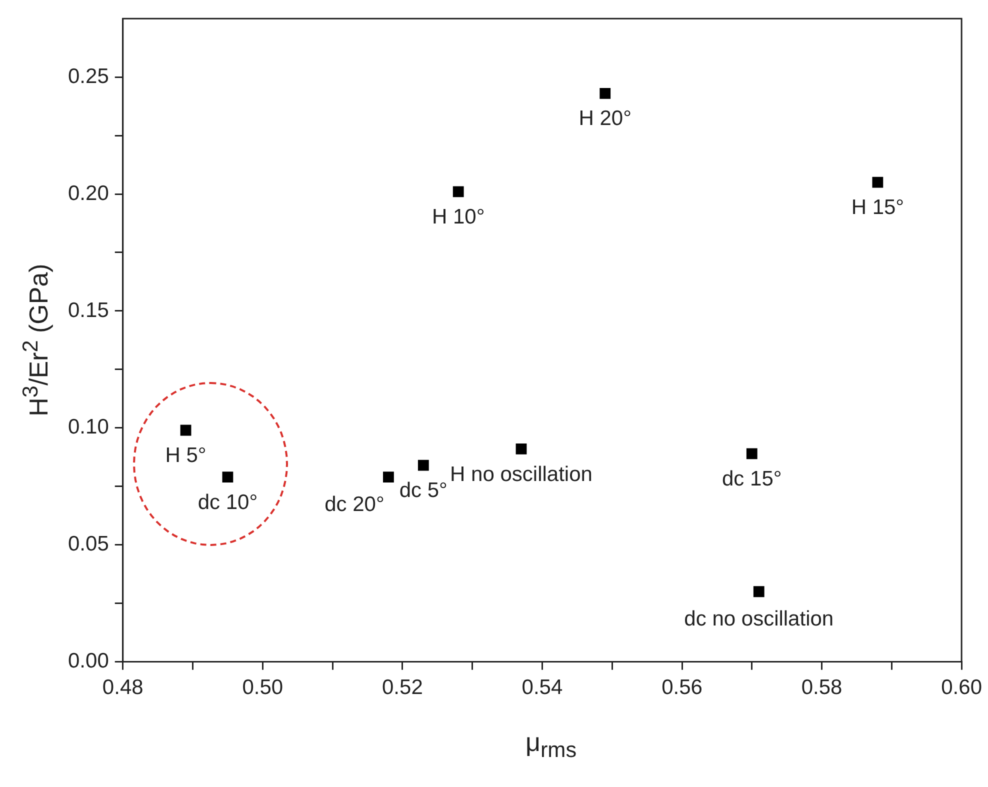  What do you see at coordinates (759, 618) in the screenshot?
I see `annotation: dc no oscillation` at bounding box center [759, 618].